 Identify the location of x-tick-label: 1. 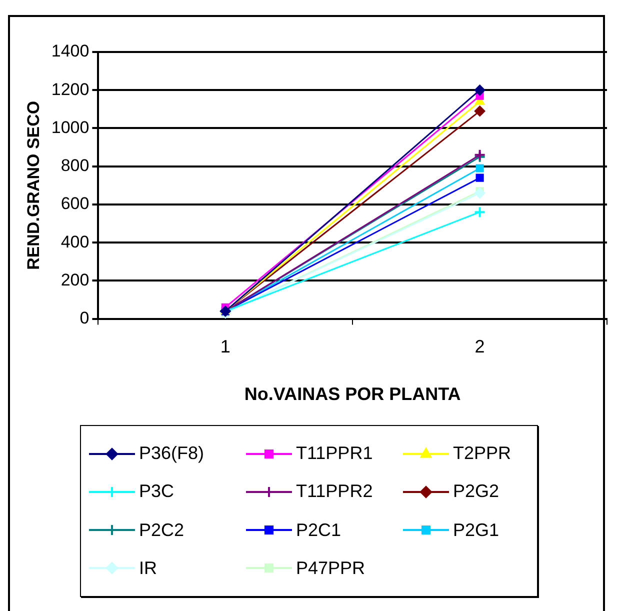
(225, 346).